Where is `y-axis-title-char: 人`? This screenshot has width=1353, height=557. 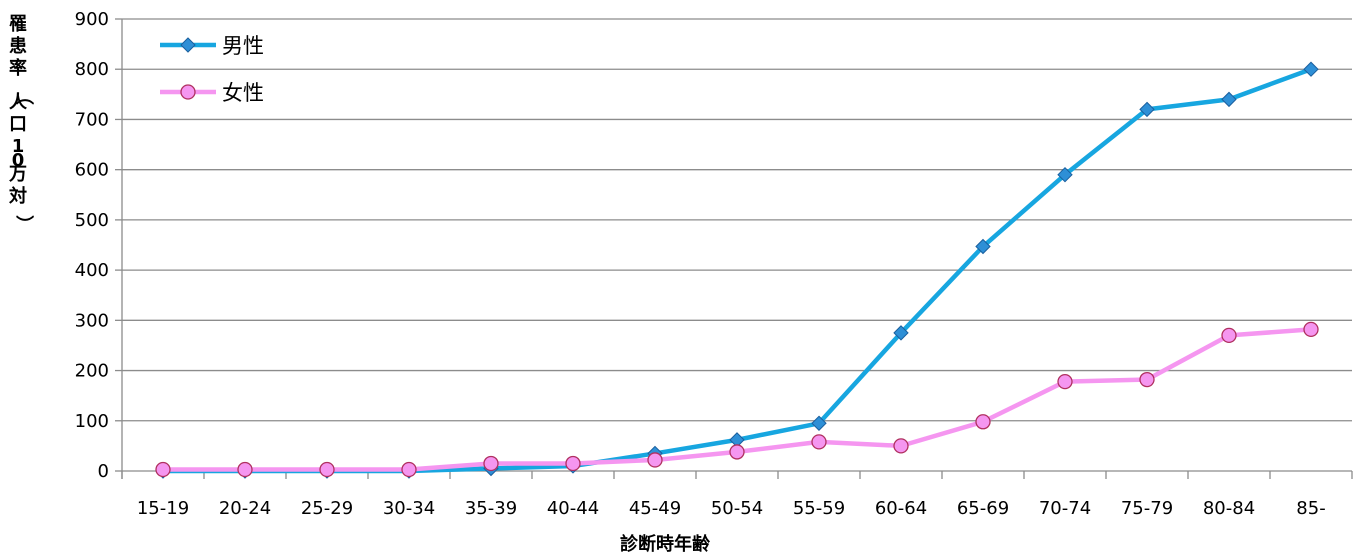
y-axis-title-char: 人 is located at coordinates (18, 102).